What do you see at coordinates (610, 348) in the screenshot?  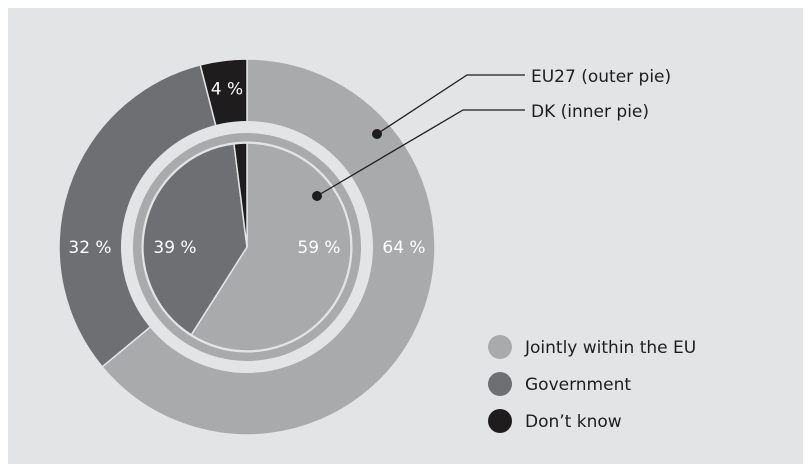 I see `legend-label-jointly-within-the-eu: Jointly within the EU` at bounding box center [610, 348].